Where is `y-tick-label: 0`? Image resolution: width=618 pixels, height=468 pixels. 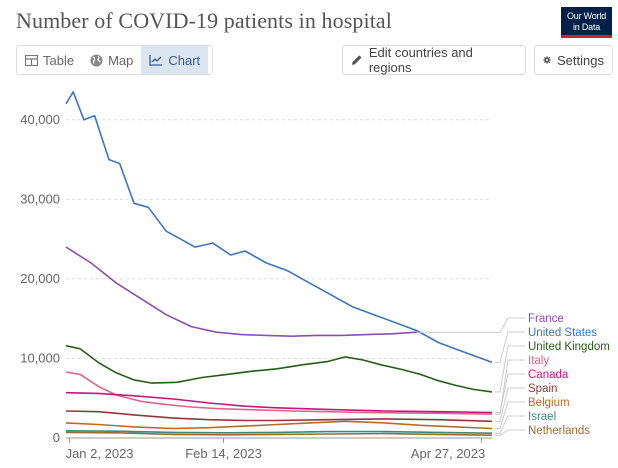 y-tick-label: 0 is located at coordinates (56, 437).